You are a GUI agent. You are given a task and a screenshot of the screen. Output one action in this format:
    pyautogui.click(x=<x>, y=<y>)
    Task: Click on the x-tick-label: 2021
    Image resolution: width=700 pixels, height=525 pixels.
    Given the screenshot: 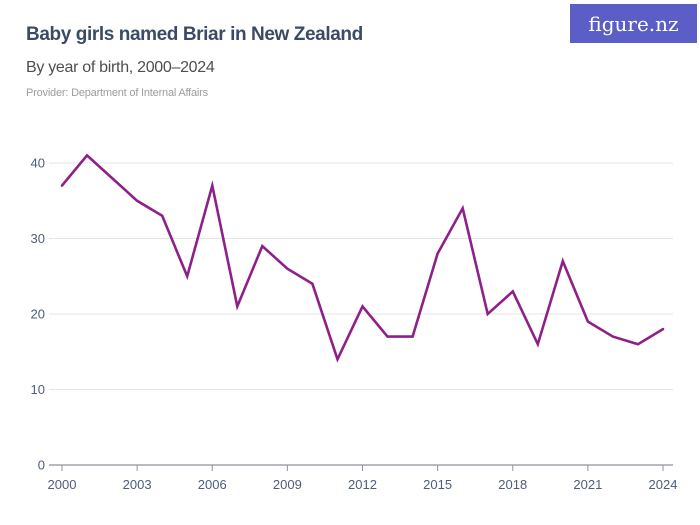 What is the action you would take?
    pyautogui.click(x=587, y=484)
    